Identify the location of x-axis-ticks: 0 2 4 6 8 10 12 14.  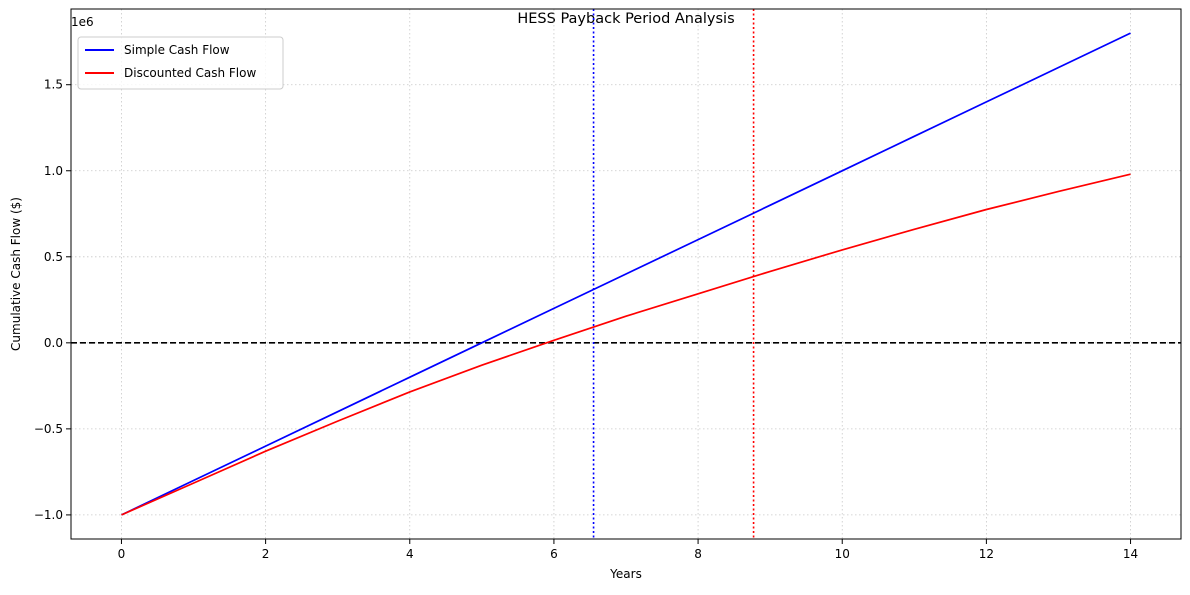
(628, 550).